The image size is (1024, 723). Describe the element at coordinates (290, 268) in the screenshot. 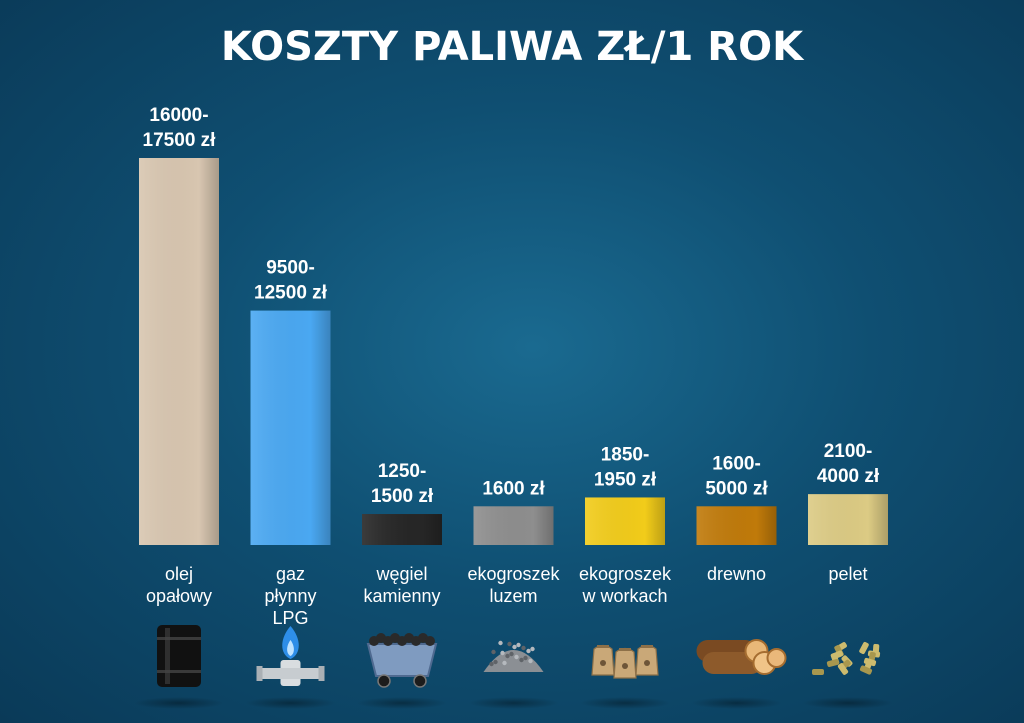

I see `value-label: 9500-` at that location.